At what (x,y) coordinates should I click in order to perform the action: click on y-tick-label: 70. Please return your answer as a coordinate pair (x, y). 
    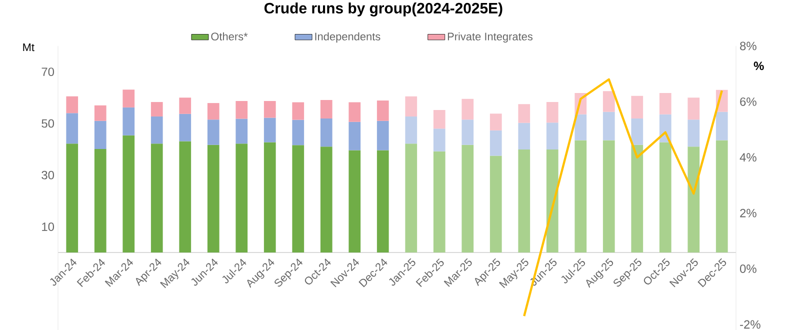
    Looking at the image, I should click on (48, 72).